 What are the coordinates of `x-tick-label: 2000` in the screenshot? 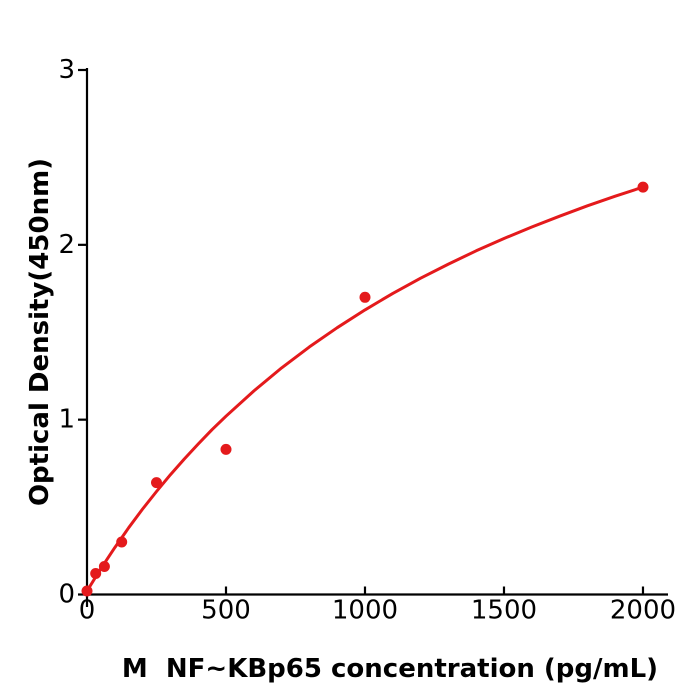 It's located at (643, 611).